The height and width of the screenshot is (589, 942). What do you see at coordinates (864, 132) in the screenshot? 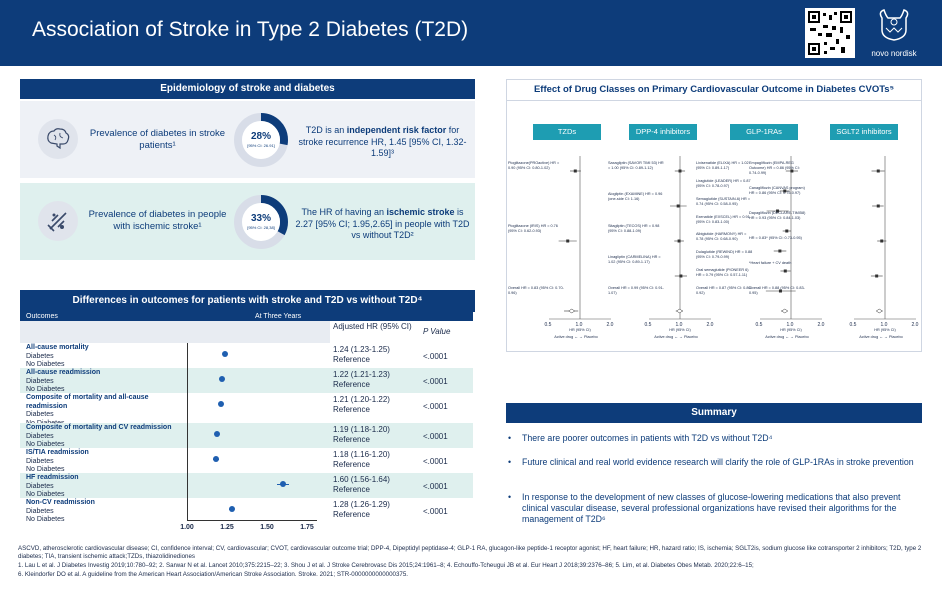
I see `tab-sglt2: SGLT2 inhibitors` at bounding box center [864, 132].